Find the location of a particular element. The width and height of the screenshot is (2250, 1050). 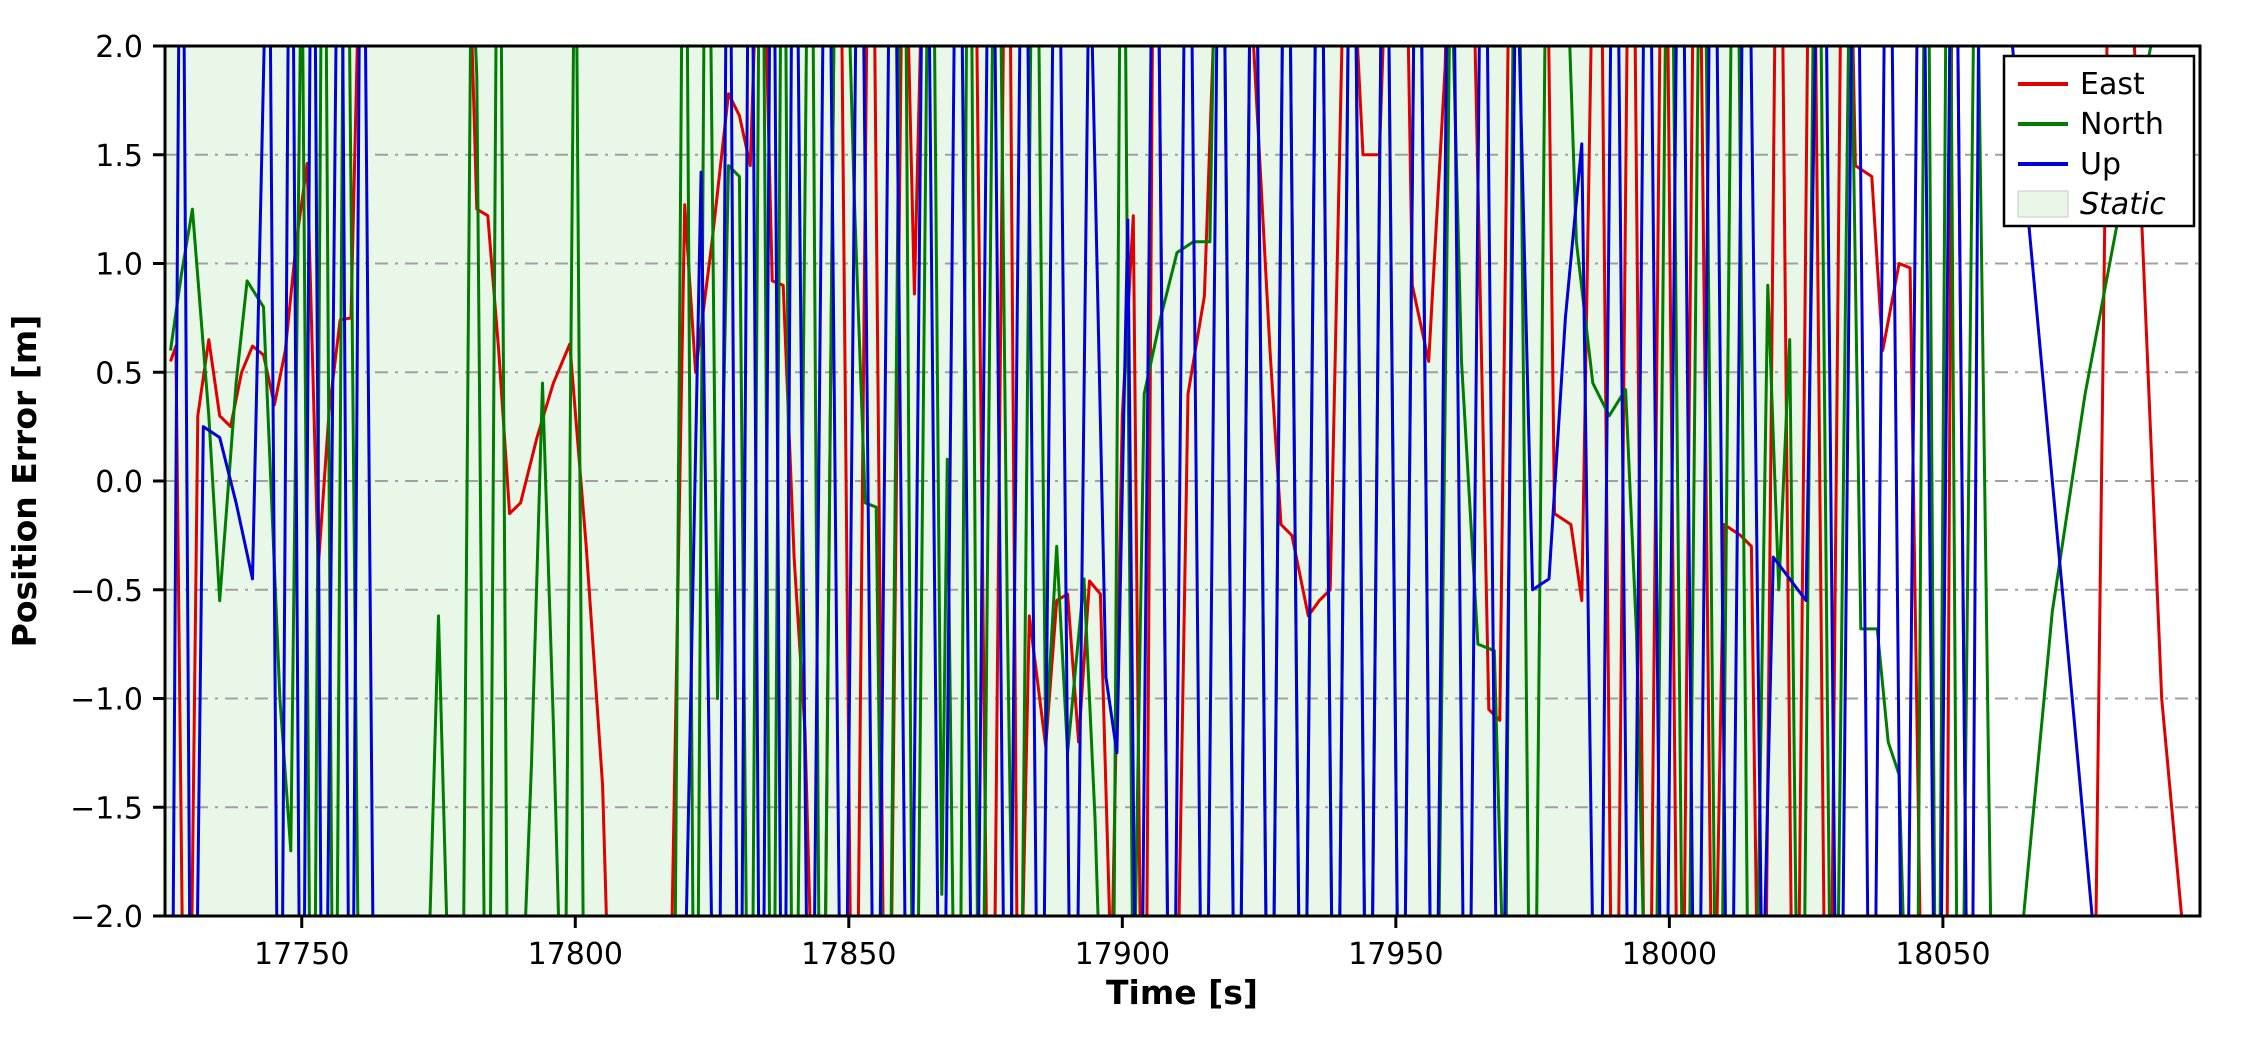

y-tick-label: 0.0 is located at coordinates (119, 482).